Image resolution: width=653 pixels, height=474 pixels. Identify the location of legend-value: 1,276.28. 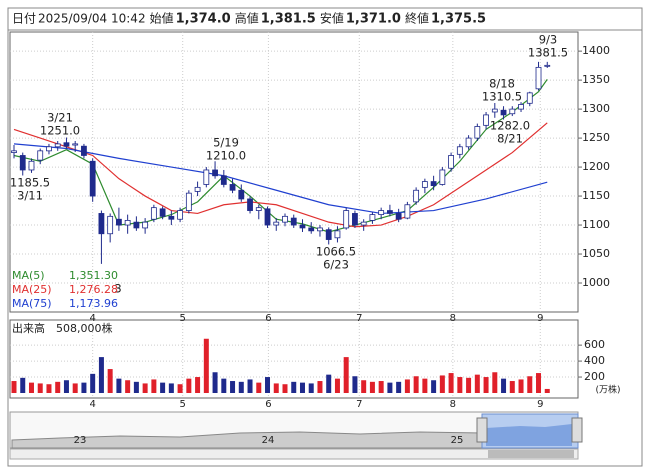
(93, 289).